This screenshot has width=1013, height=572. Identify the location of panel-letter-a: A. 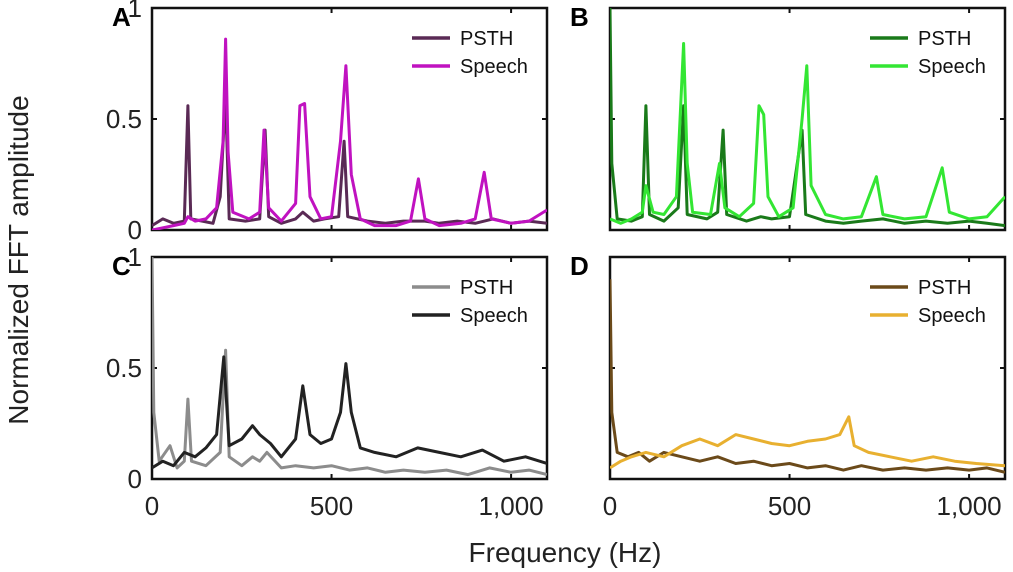
(121, 17).